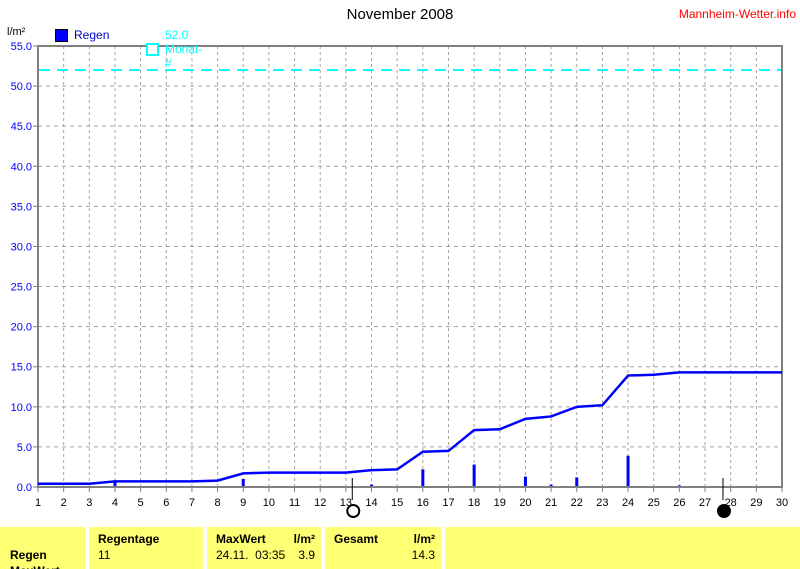 This screenshot has height=569, width=800. Describe the element at coordinates (21, 408) in the screenshot. I see `y-tick-label: 10.0` at that location.